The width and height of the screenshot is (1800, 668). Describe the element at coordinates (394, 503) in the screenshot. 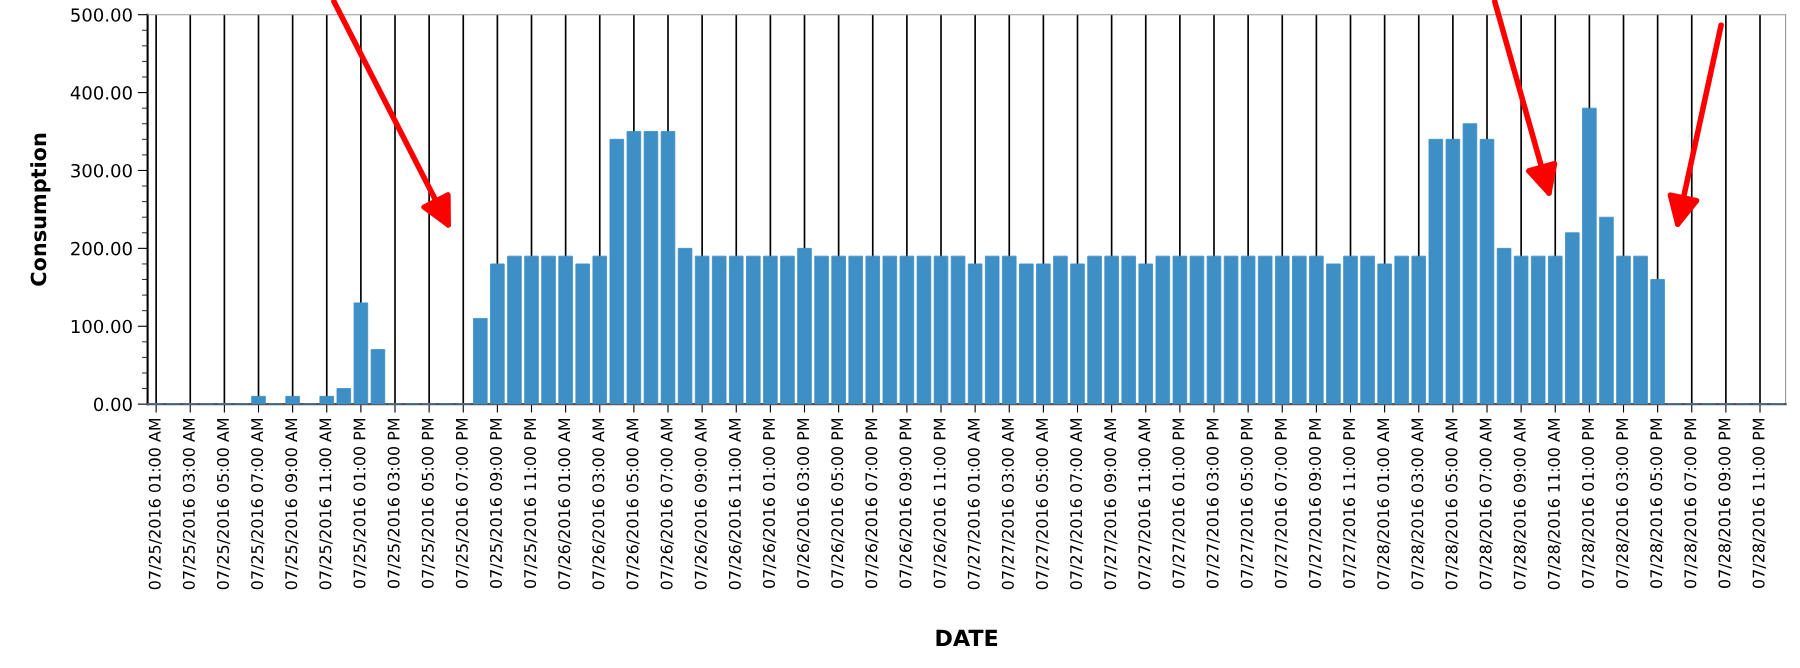

I see `x-tick-label: 07/25/2016 03:00 PM` at that location.